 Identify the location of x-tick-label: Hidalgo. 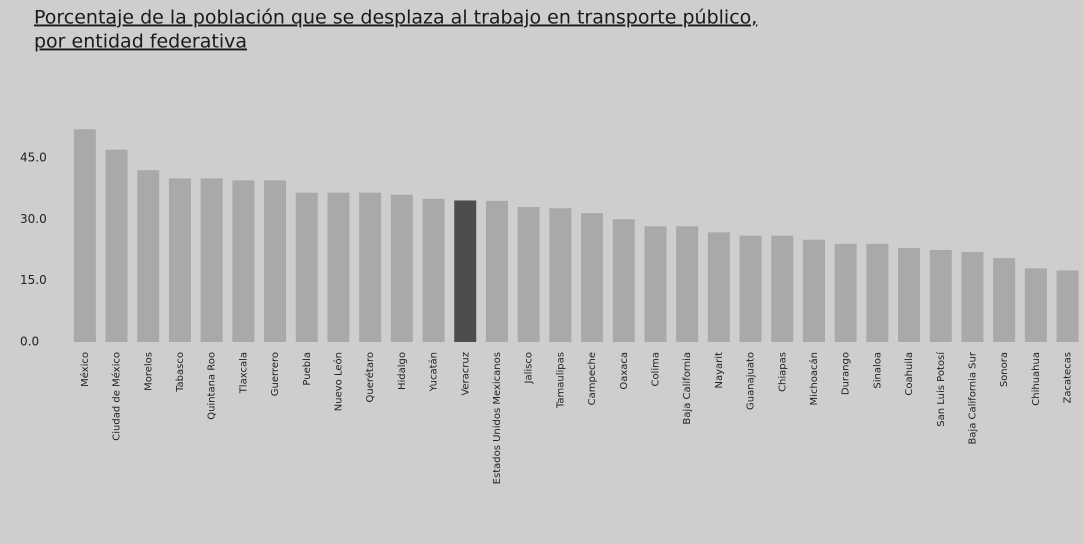
(402, 371).